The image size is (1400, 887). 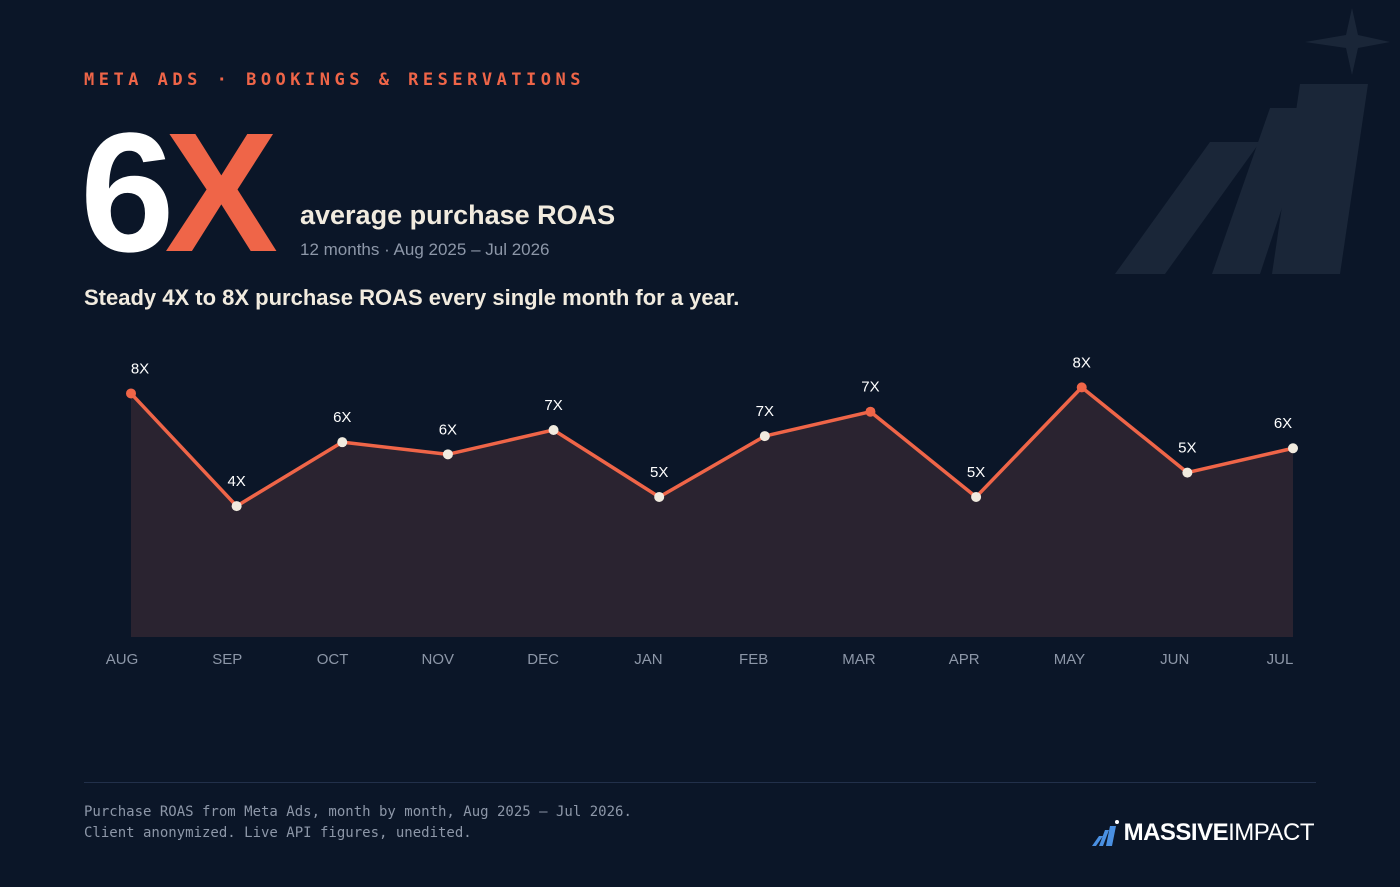 What do you see at coordinates (711, 446) in the screenshot?
I see `line` at bounding box center [711, 446].